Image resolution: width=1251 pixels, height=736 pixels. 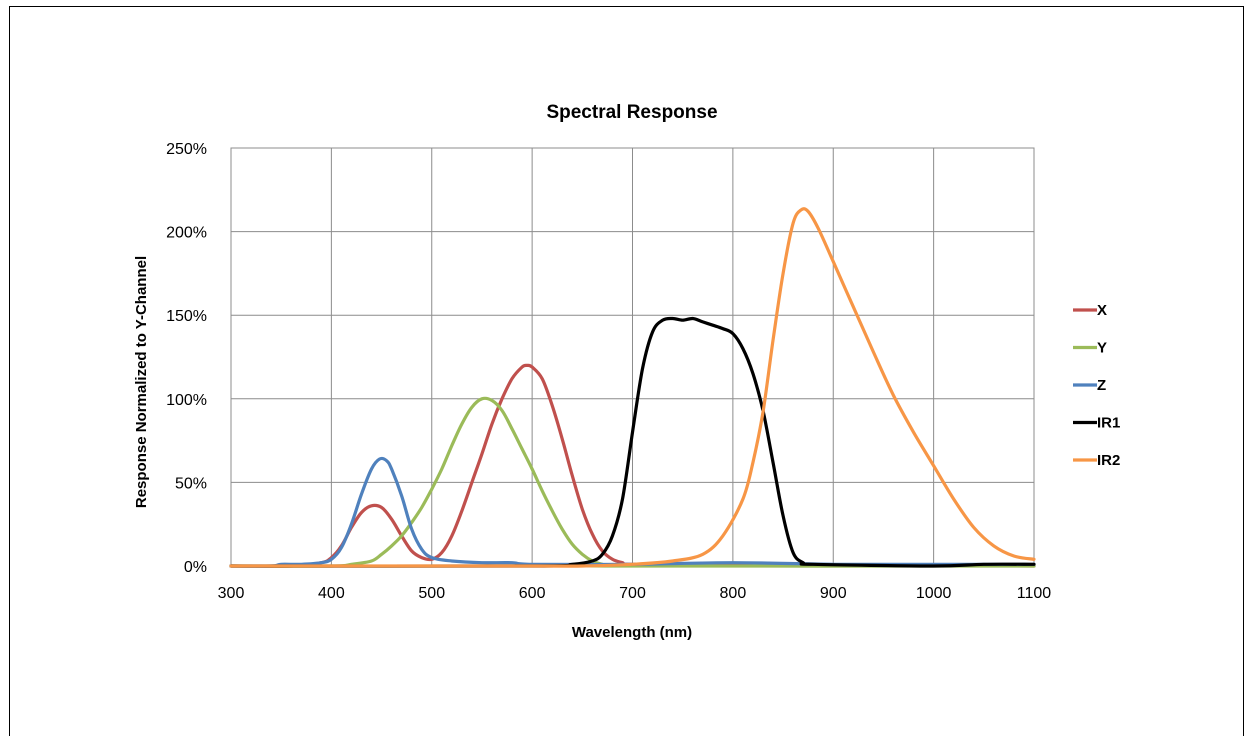 What do you see at coordinates (141, 382) in the screenshot?
I see `y-axis-title: Response Normalized to Y-Channel` at bounding box center [141, 382].